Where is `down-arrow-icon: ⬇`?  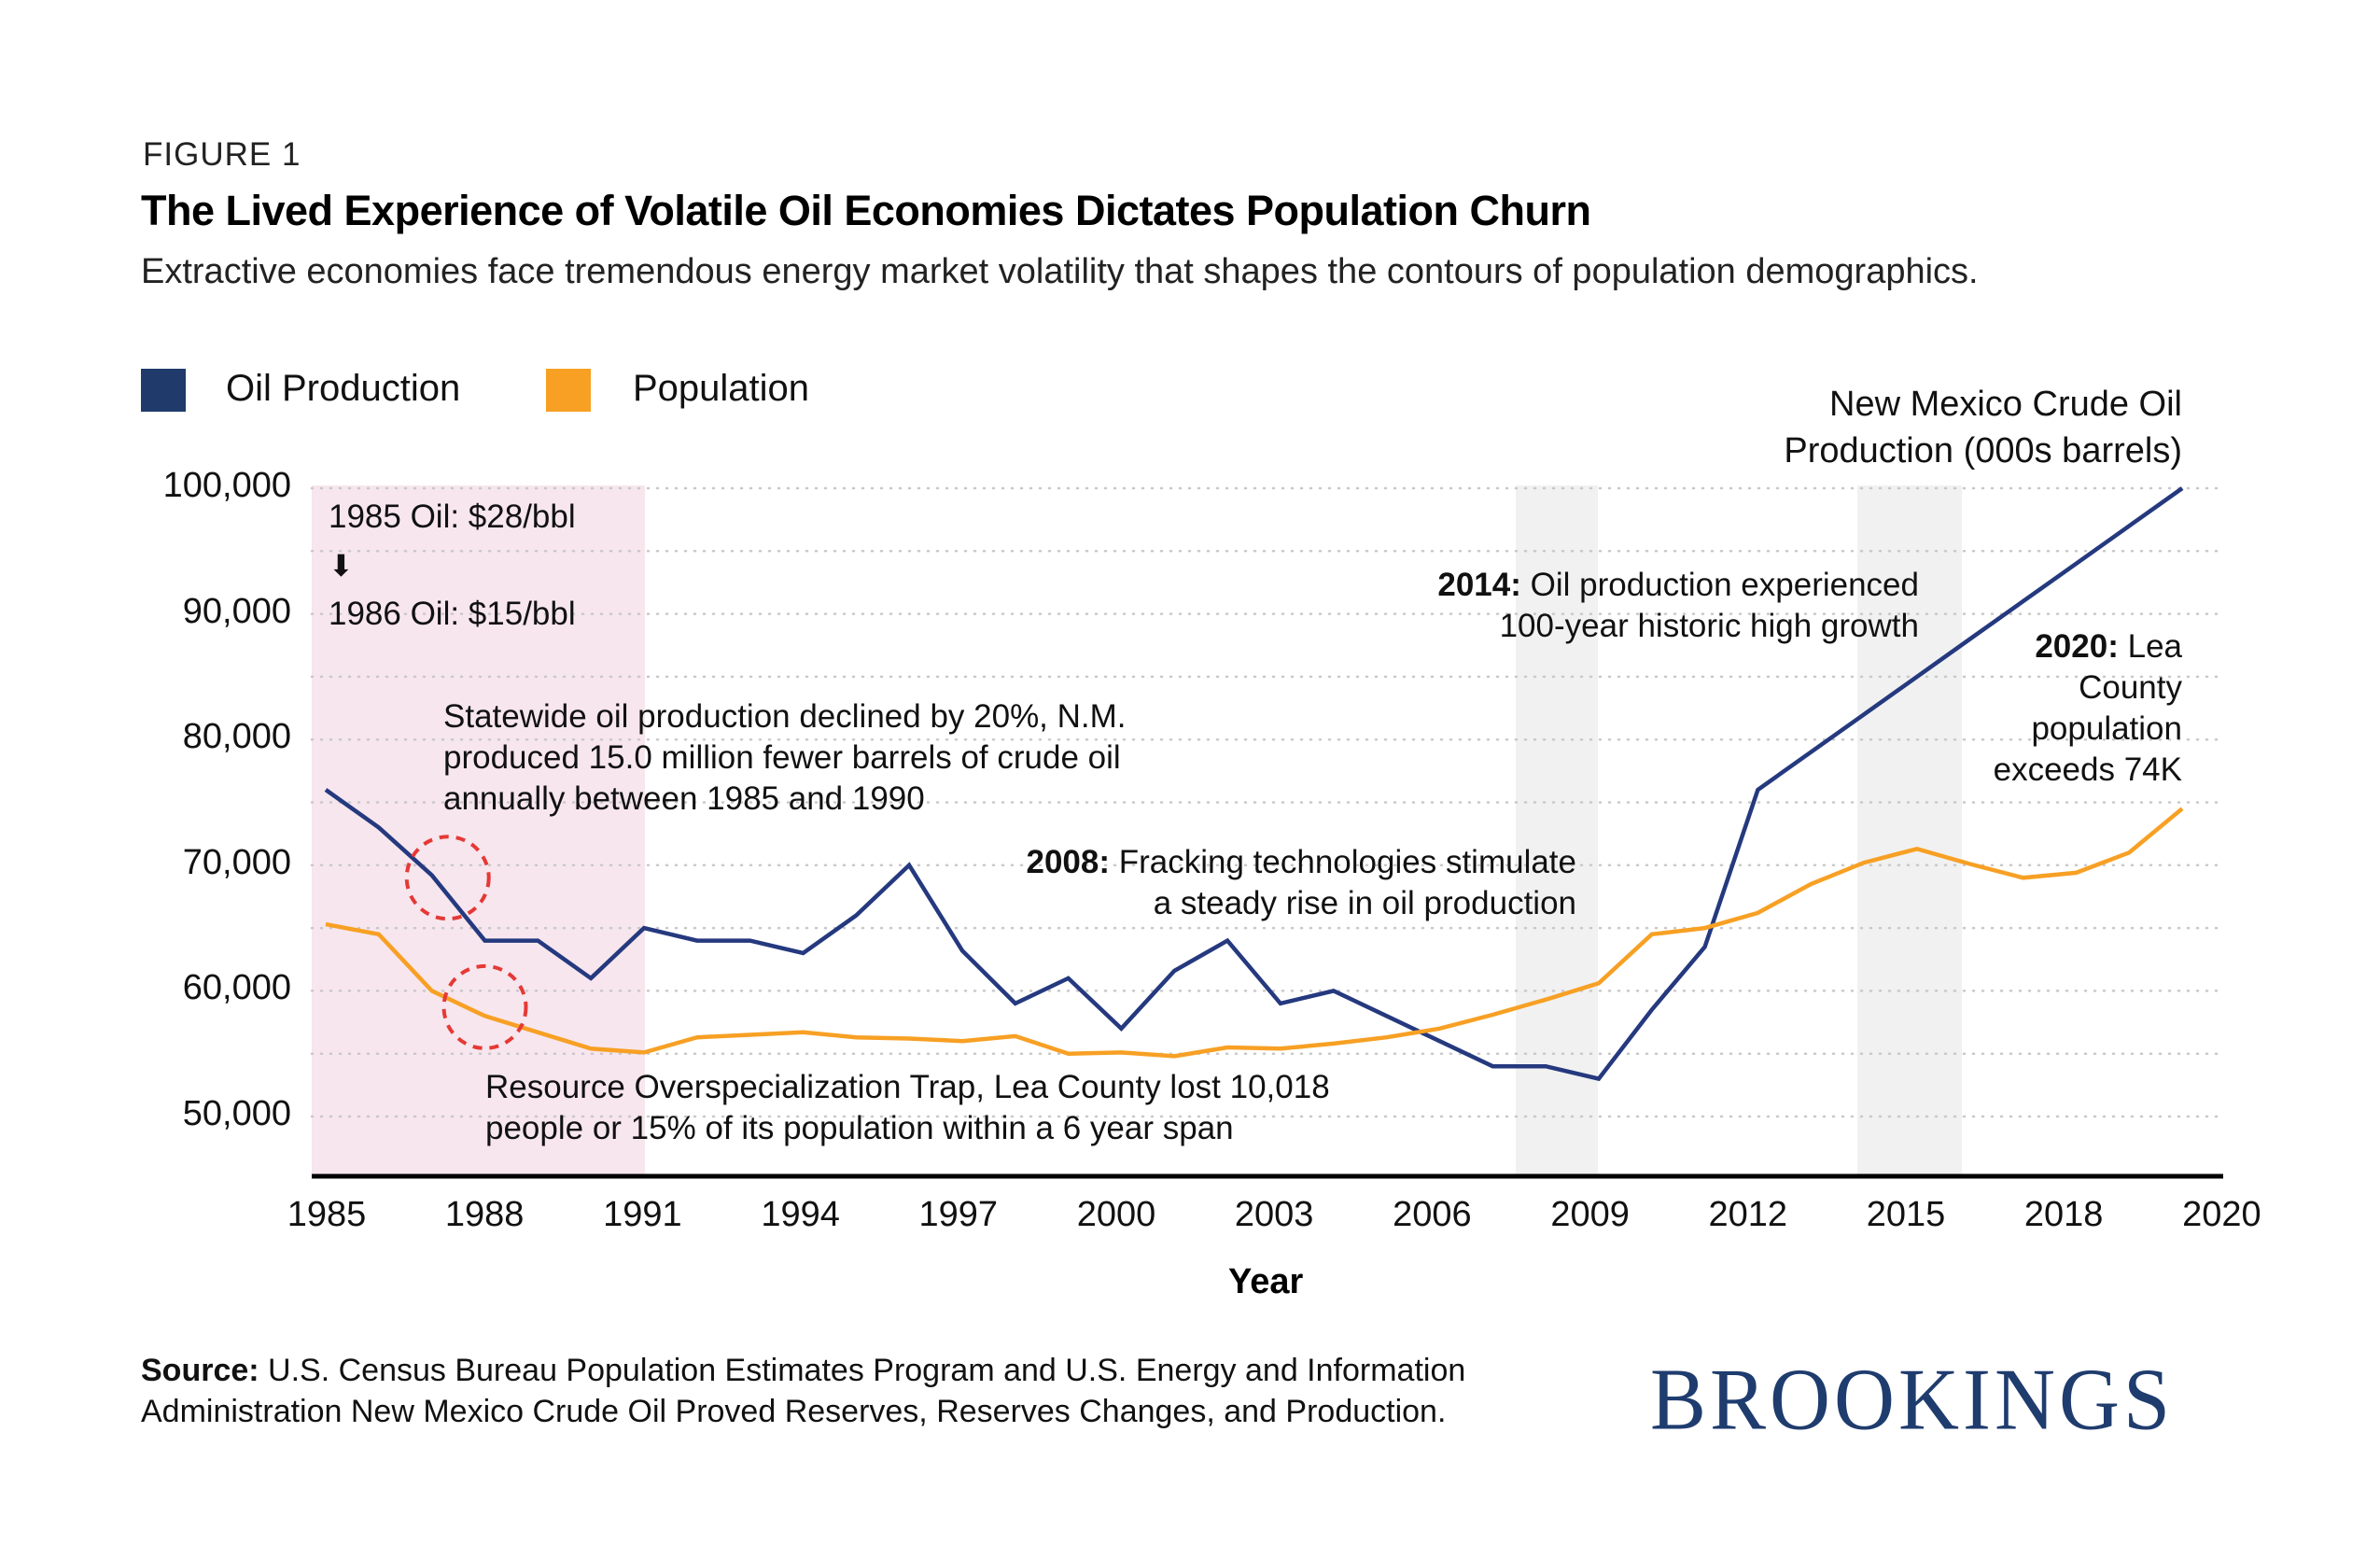 down-arrow-icon: ⬇ is located at coordinates (341, 566).